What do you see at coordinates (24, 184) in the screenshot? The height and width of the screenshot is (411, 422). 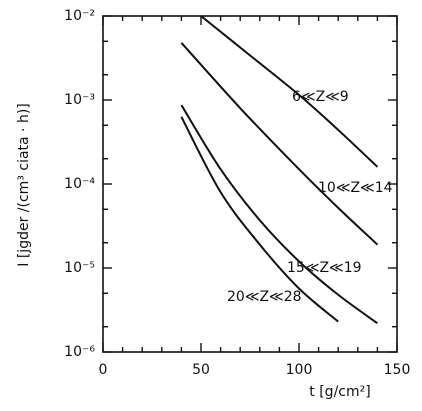 I see `y-axis-label: I [jgder /(cm³ ciata · h)]` at bounding box center [24, 184].